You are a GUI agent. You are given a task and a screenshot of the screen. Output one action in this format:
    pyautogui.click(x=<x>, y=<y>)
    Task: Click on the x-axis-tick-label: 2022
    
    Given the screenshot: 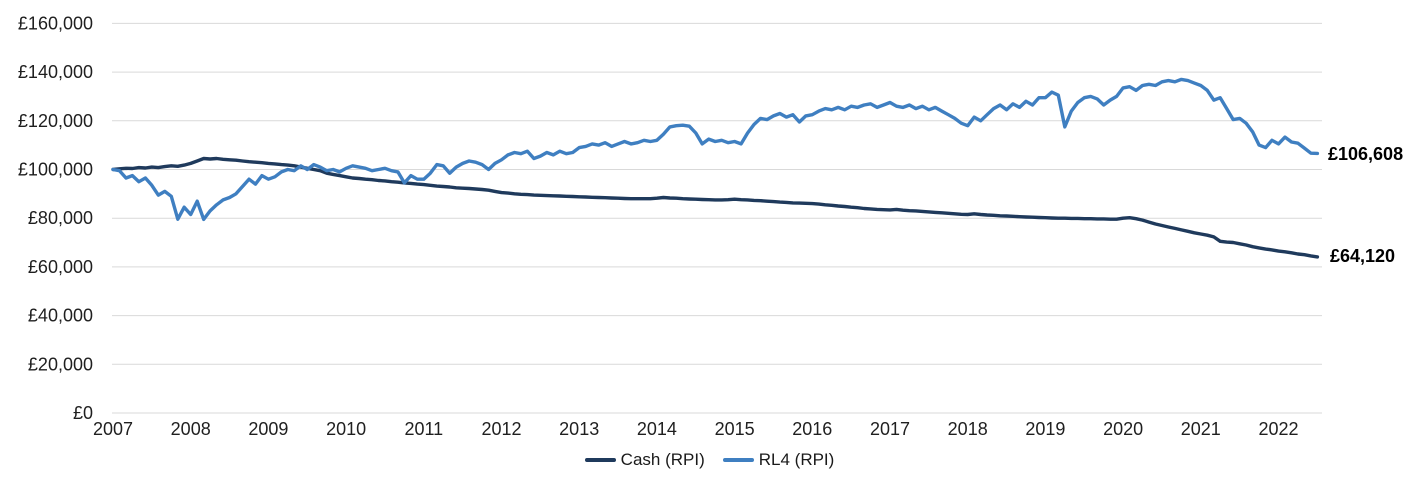 What is the action you would take?
    pyautogui.click(x=1278, y=429)
    